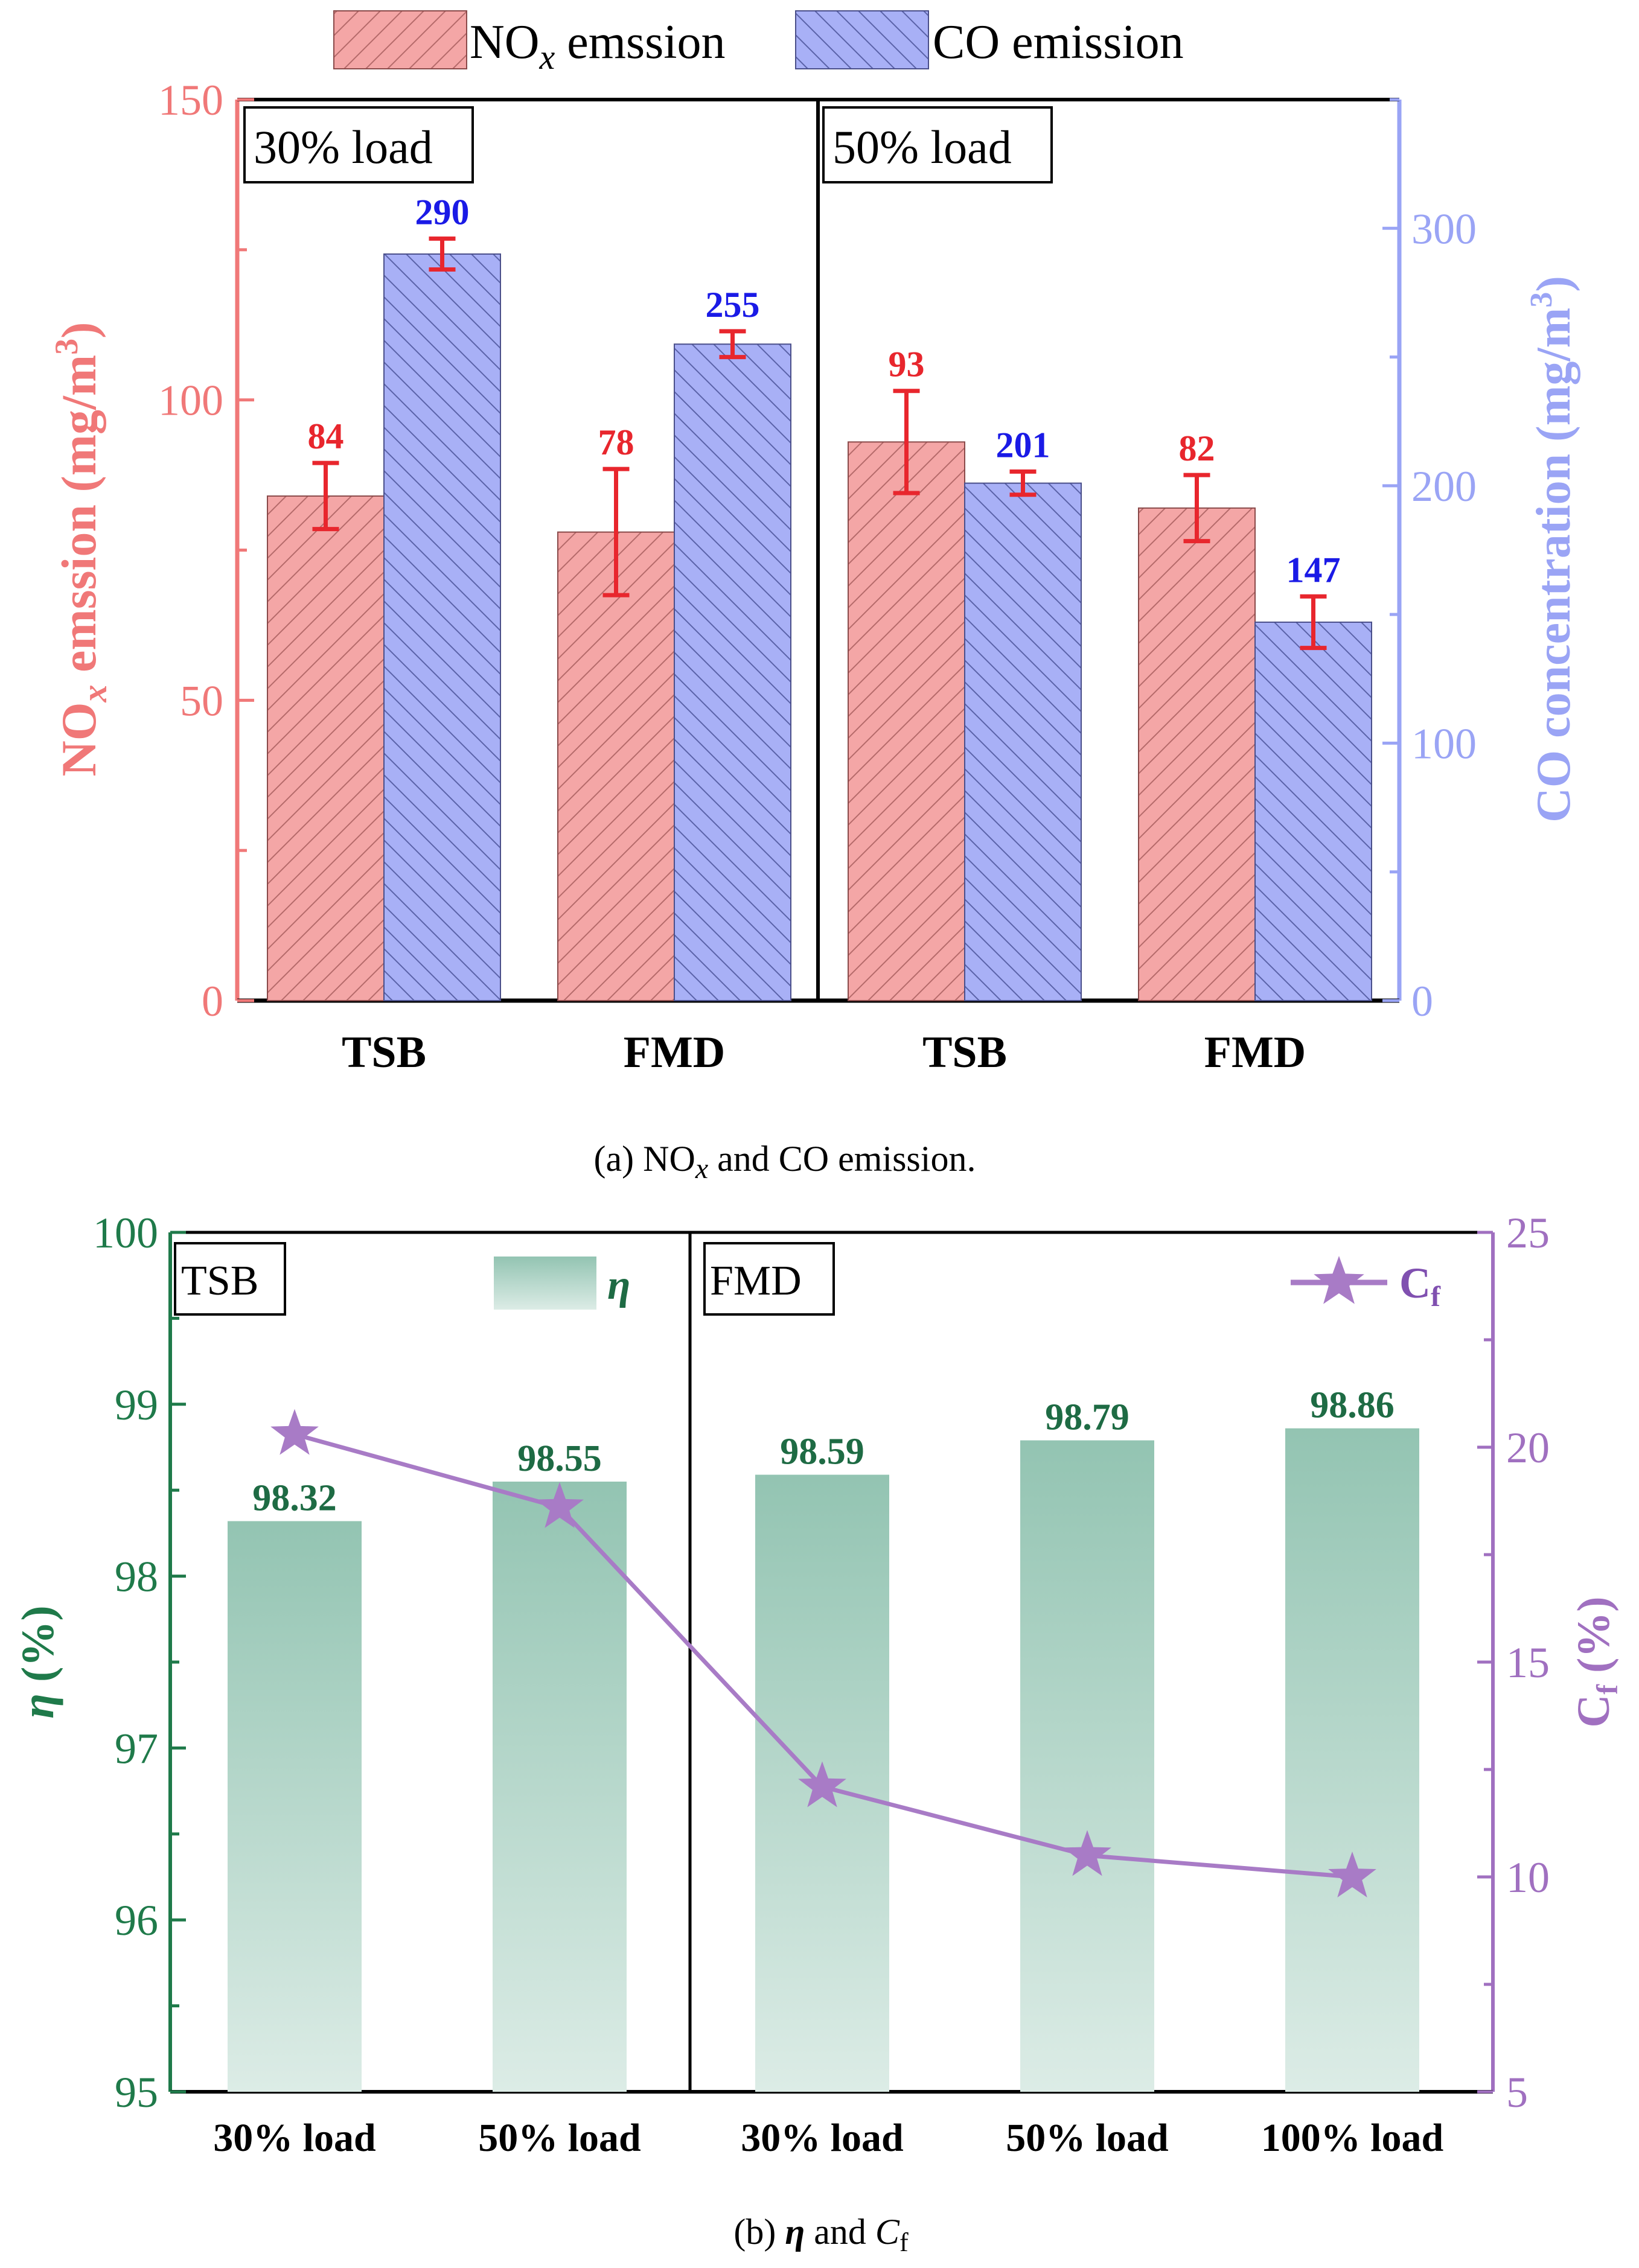 The height and width of the screenshot is (2268, 1639). What do you see at coordinates (618, 1285) in the screenshot?
I see `legend-eta-label: η` at bounding box center [618, 1285].